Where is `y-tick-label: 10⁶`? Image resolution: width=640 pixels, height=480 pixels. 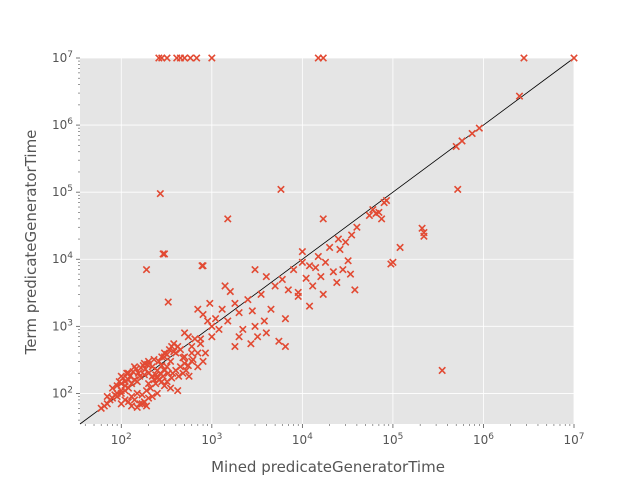
y-tick-label: 10⁶ is located at coordinates (62, 124).